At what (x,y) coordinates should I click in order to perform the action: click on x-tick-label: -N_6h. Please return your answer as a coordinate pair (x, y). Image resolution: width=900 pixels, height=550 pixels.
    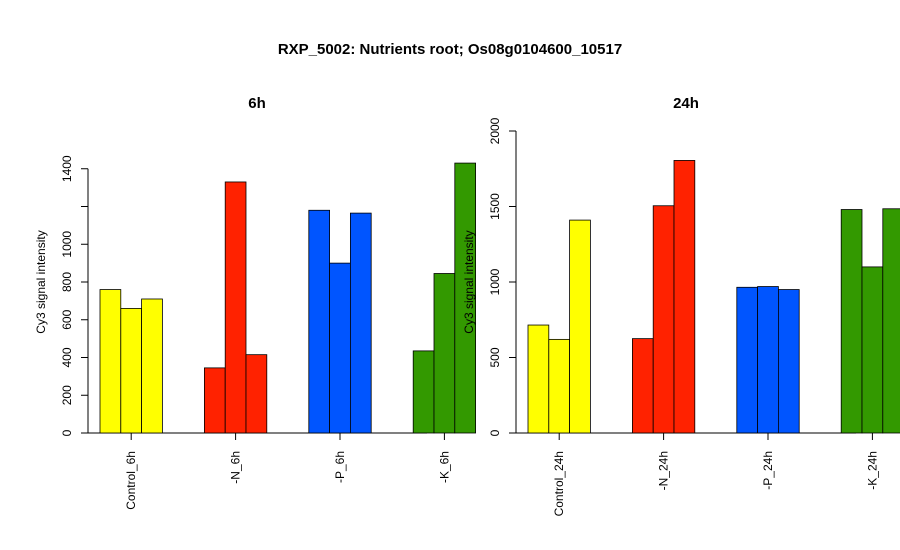
    Looking at the image, I should click on (236, 467).